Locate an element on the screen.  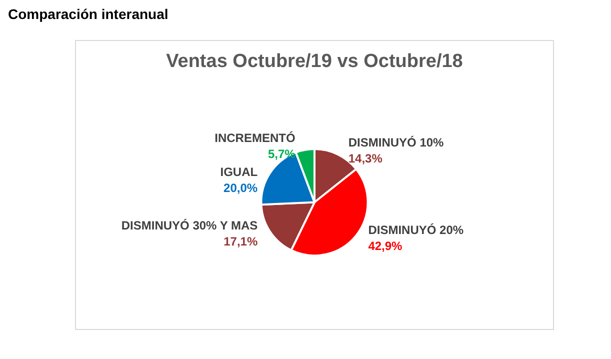
slice-label: INCREMENTÓ is located at coordinates (255, 137).